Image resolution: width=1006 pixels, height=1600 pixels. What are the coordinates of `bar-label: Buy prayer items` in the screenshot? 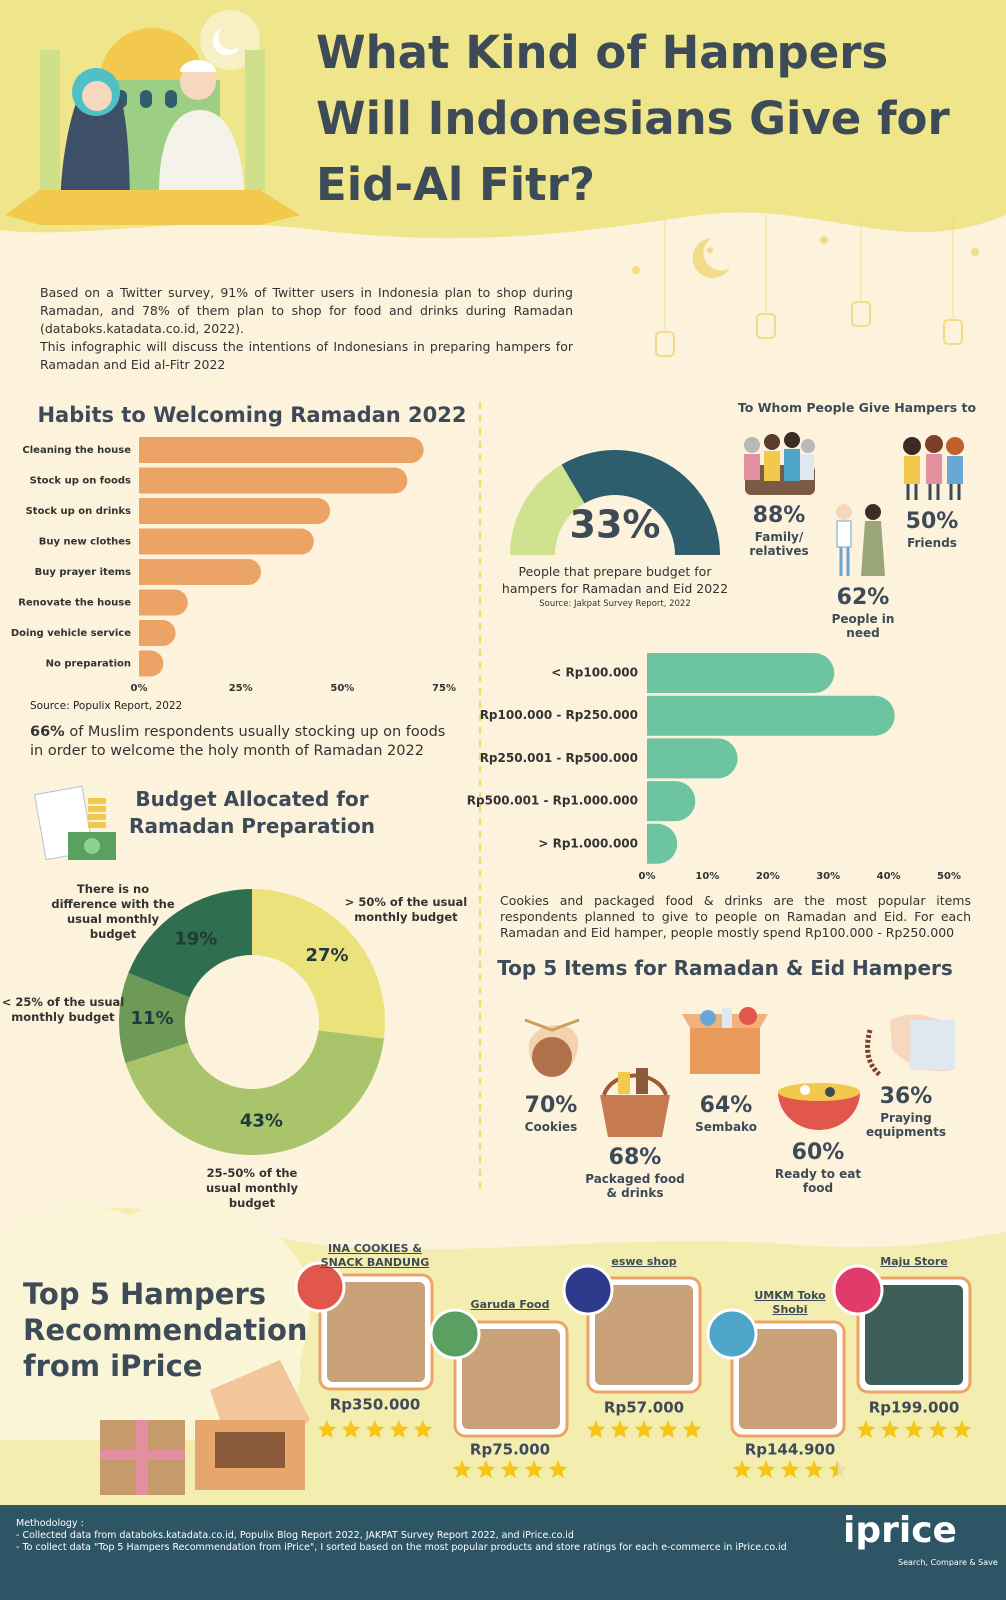 It's located at (83, 572).